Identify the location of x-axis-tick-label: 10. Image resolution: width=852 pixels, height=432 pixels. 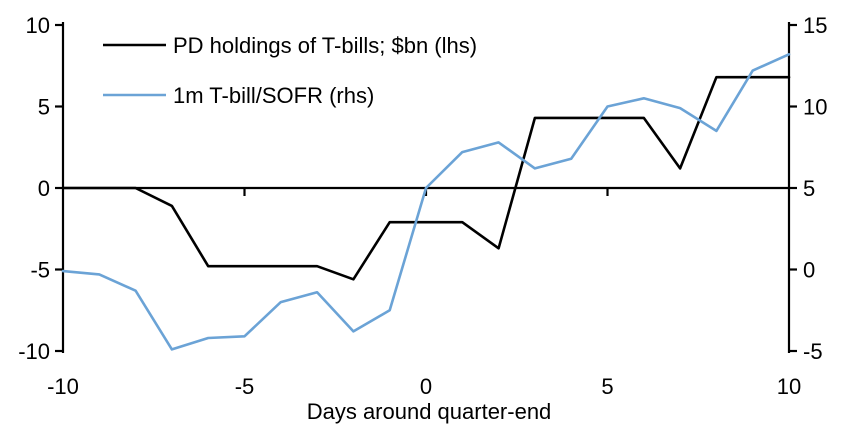
(789, 386).